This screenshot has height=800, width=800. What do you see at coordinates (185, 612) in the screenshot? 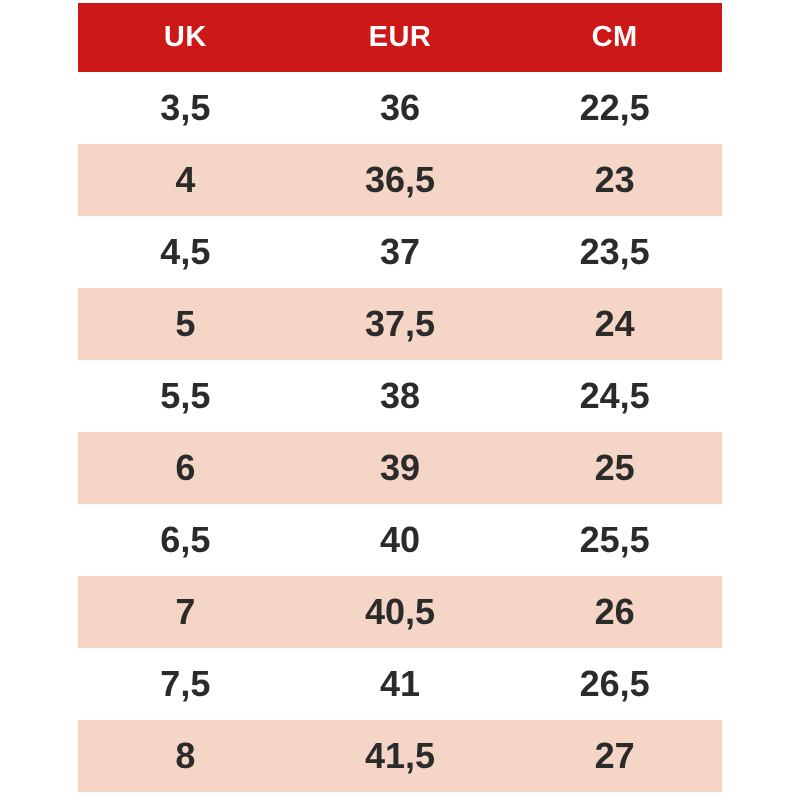
I see `cell-uk: 7` at bounding box center [185, 612].